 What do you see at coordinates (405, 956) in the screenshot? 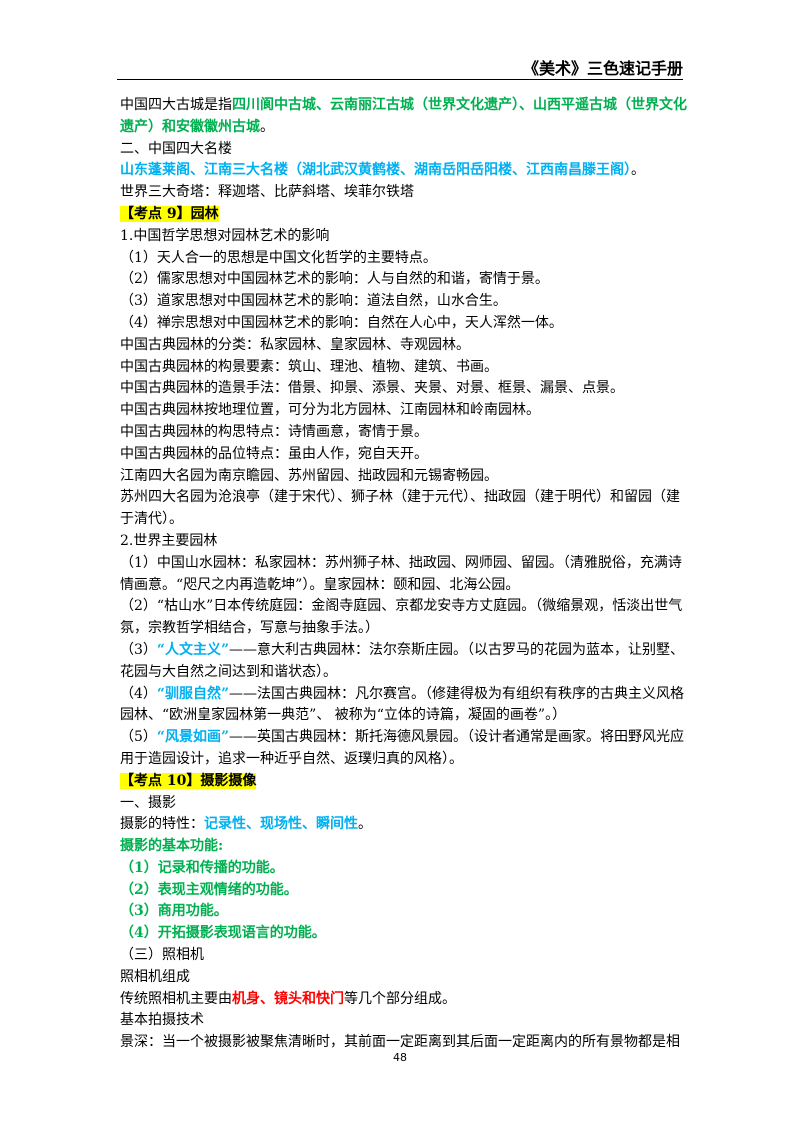
I see `text-line: （三）照相机` at bounding box center [405, 956].